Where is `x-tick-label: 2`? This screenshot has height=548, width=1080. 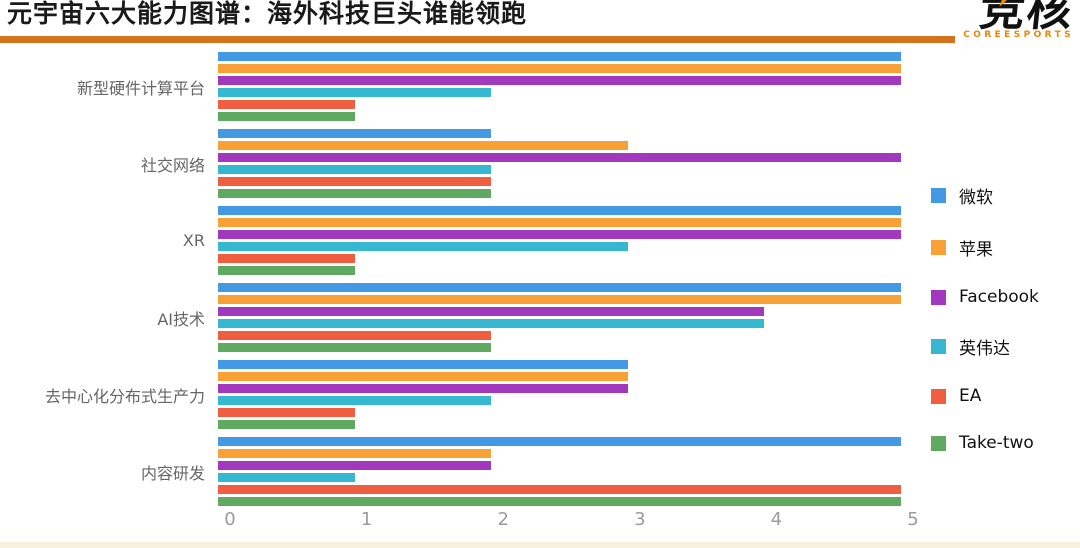 x-tick-label: 2 is located at coordinates (503, 519).